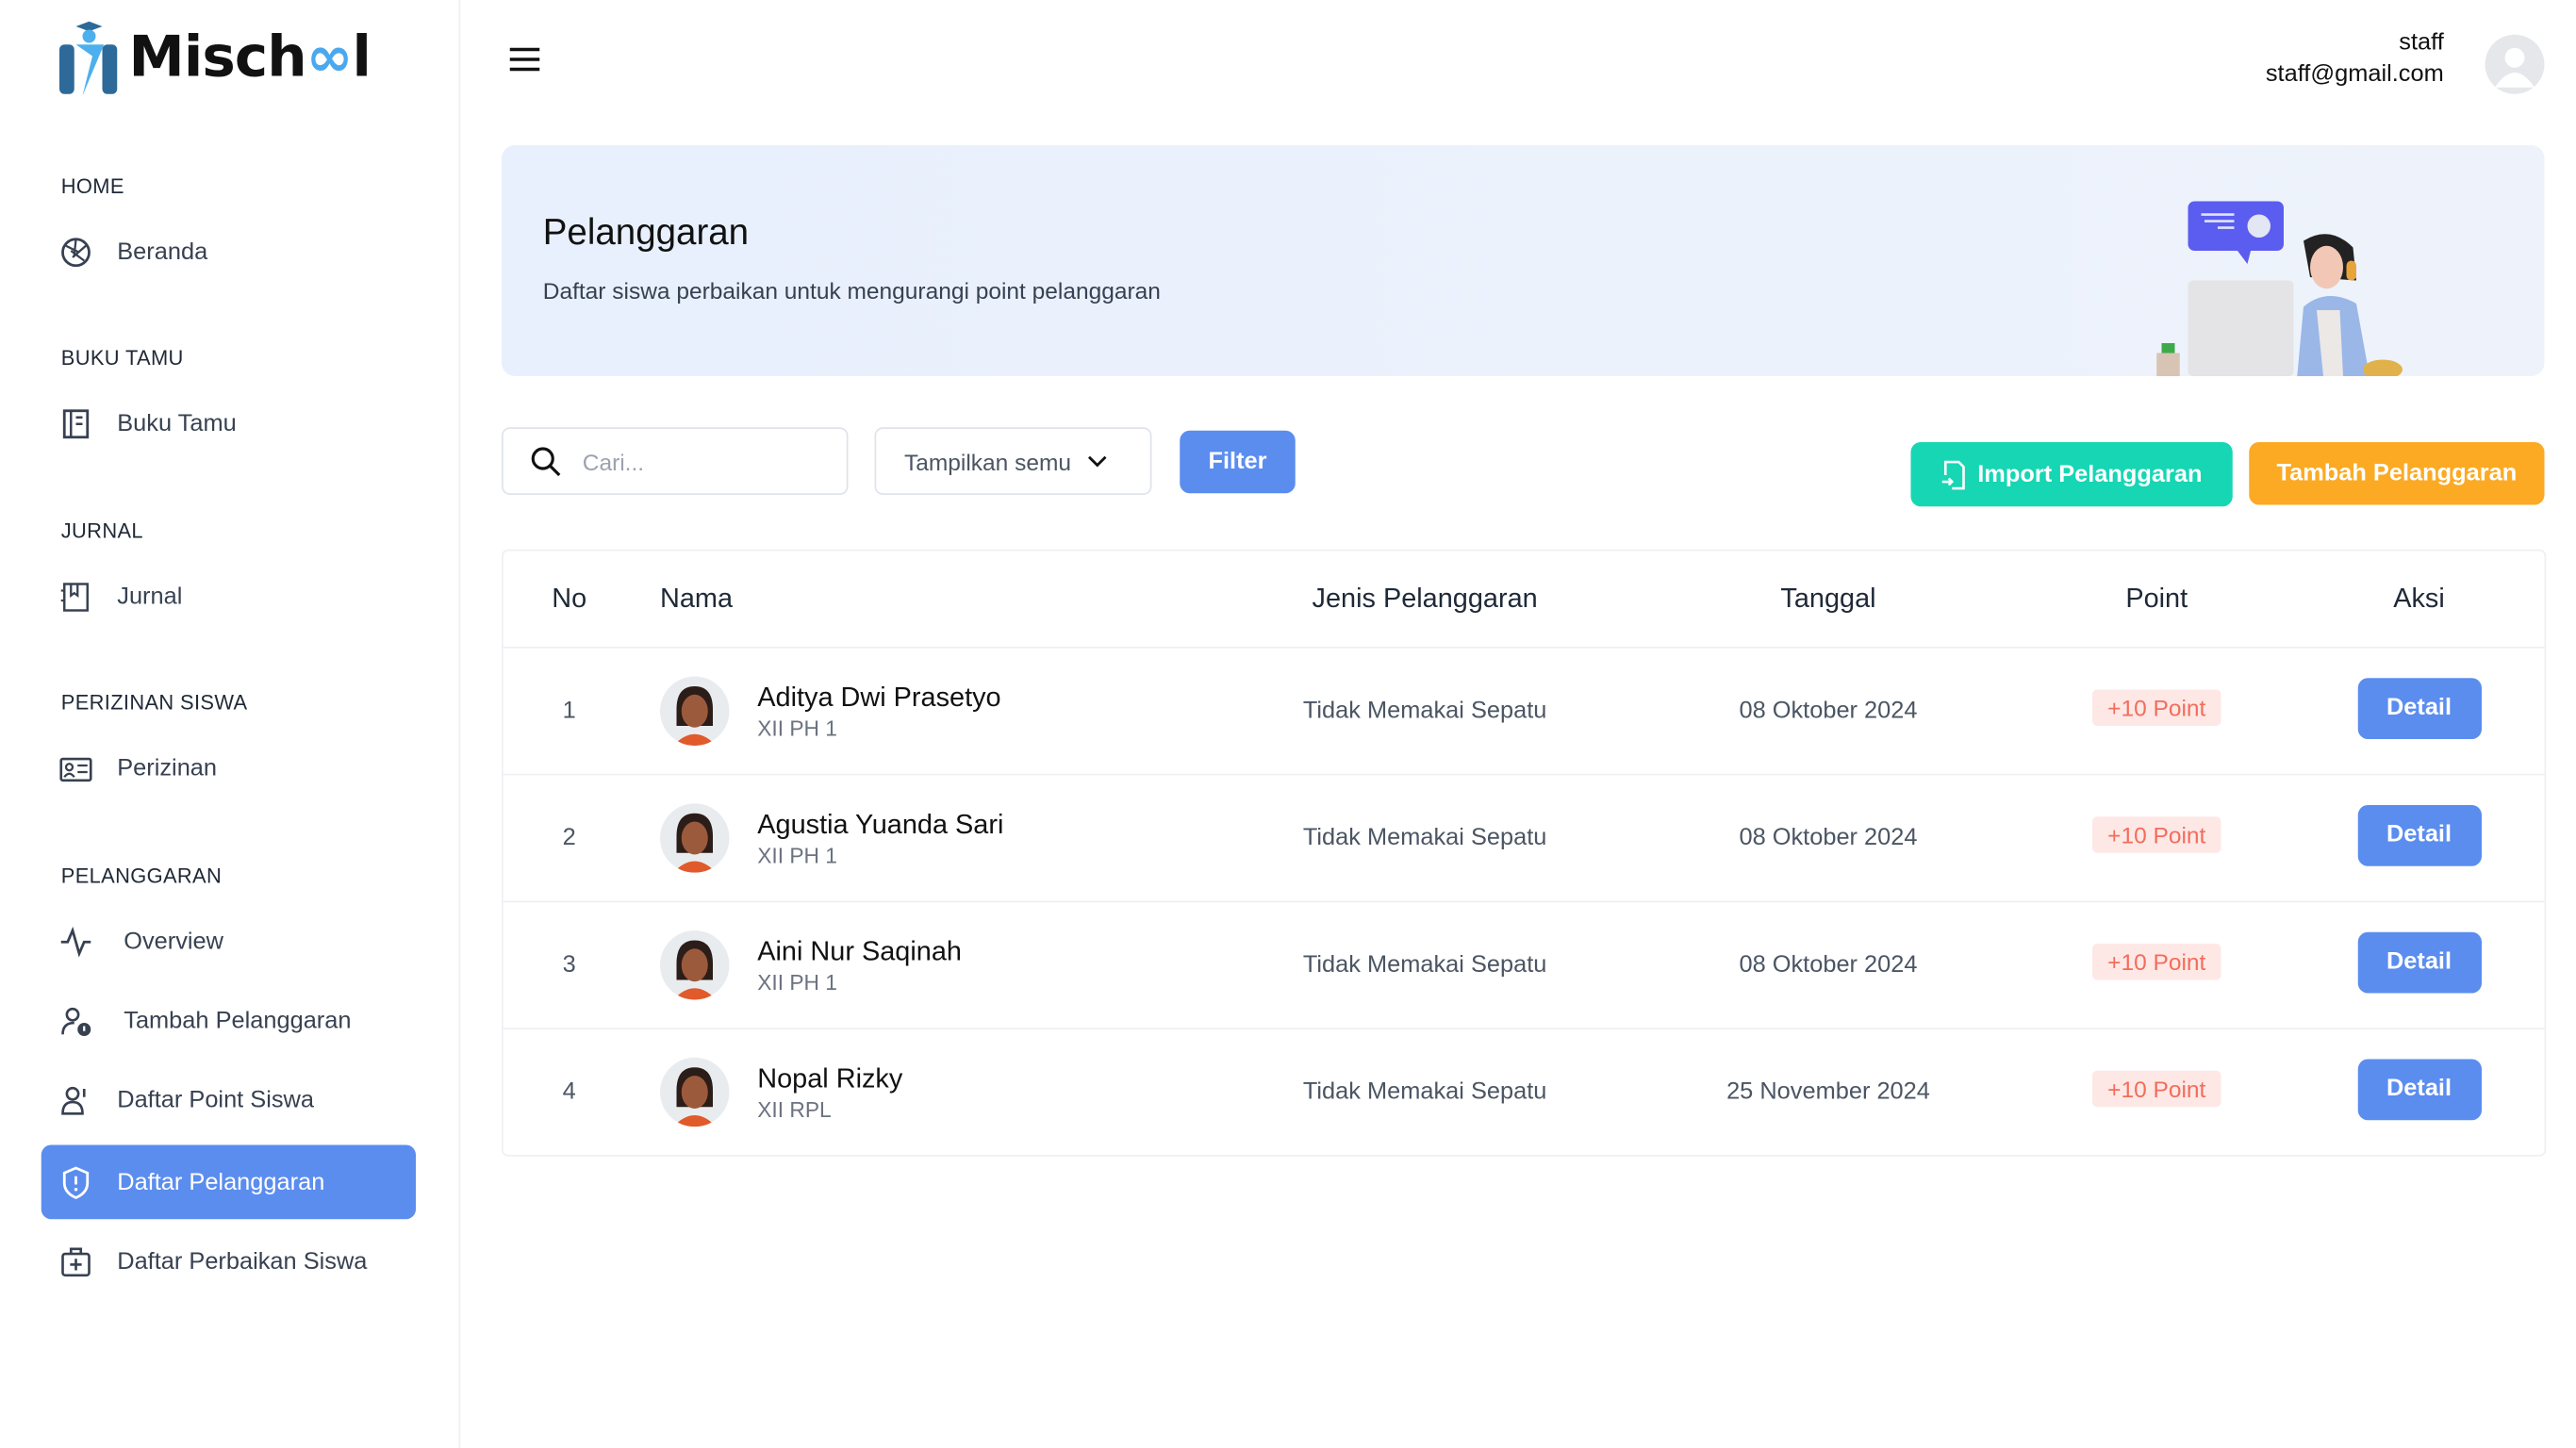  What do you see at coordinates (794, 1108) in the screenshot?
I see `student-class: XII RPL` at bounding box center [794, 1108].